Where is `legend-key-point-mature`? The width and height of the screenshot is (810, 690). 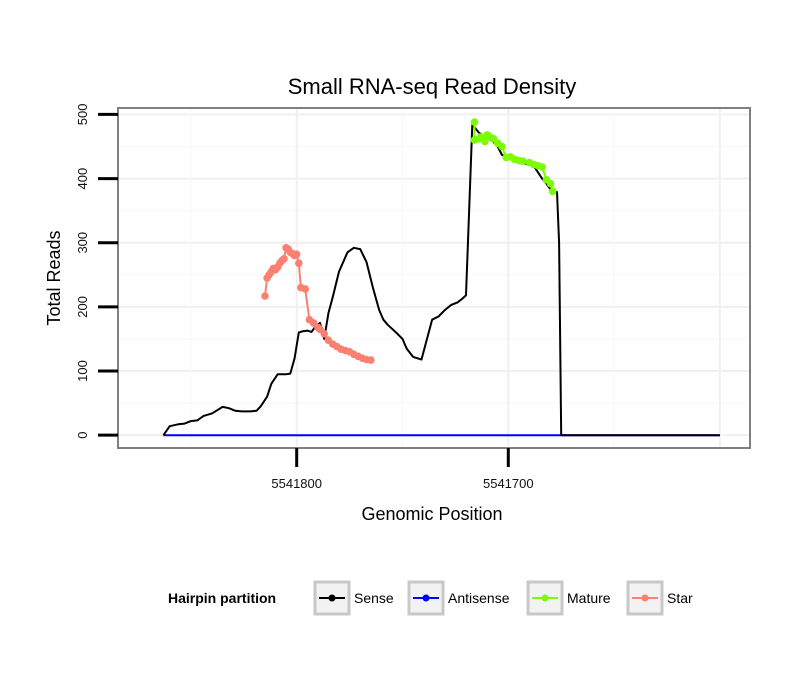
legend-key-point-mature is located at coordinates (545, 598).